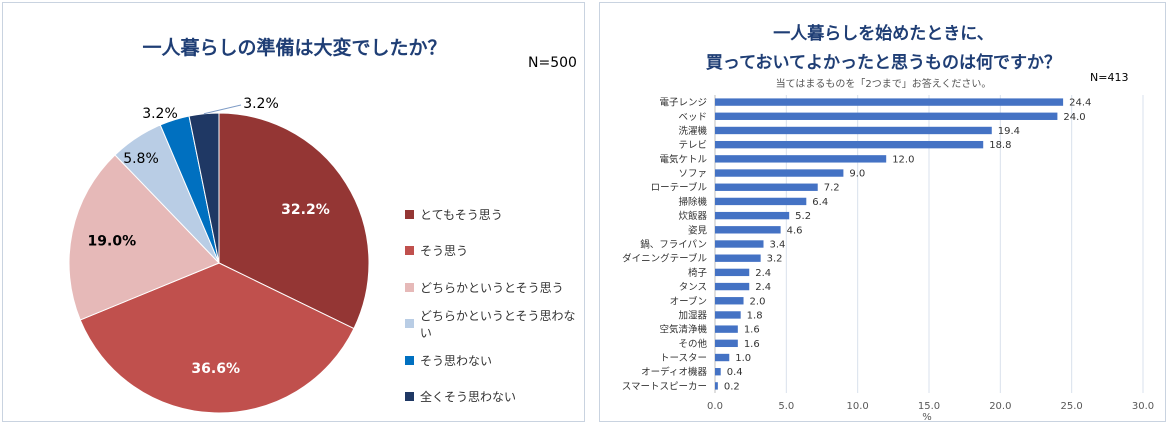 This screenshot has height=430, width=1170. What do you see at coordinates (497, 324) in the screenshot?
I see `legend-label: どちらかというとそう思わない` at bounding box center [497, 324].